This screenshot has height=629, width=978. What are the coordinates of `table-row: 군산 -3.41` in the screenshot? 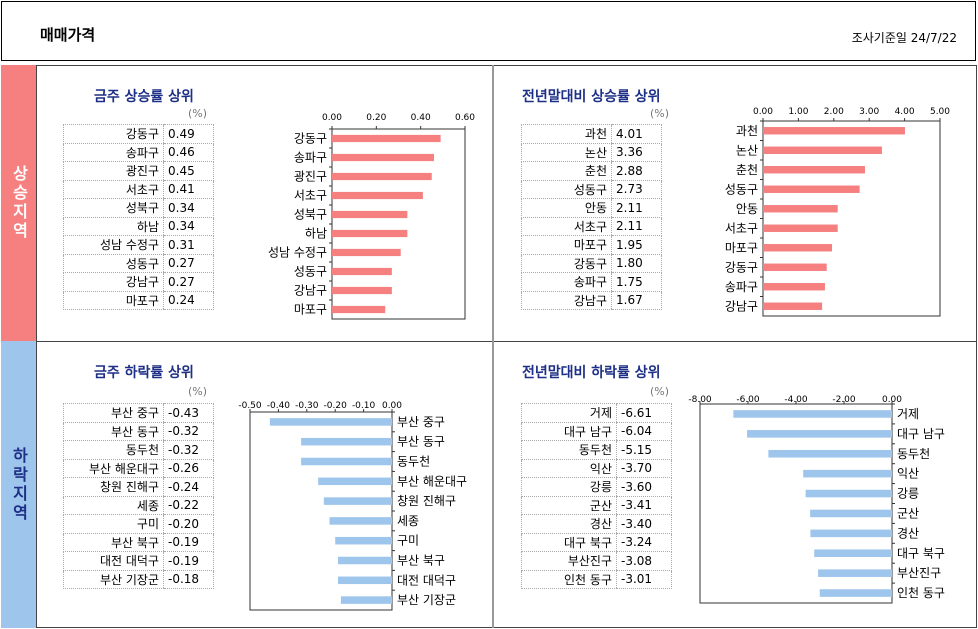 It's located at (596, 505).